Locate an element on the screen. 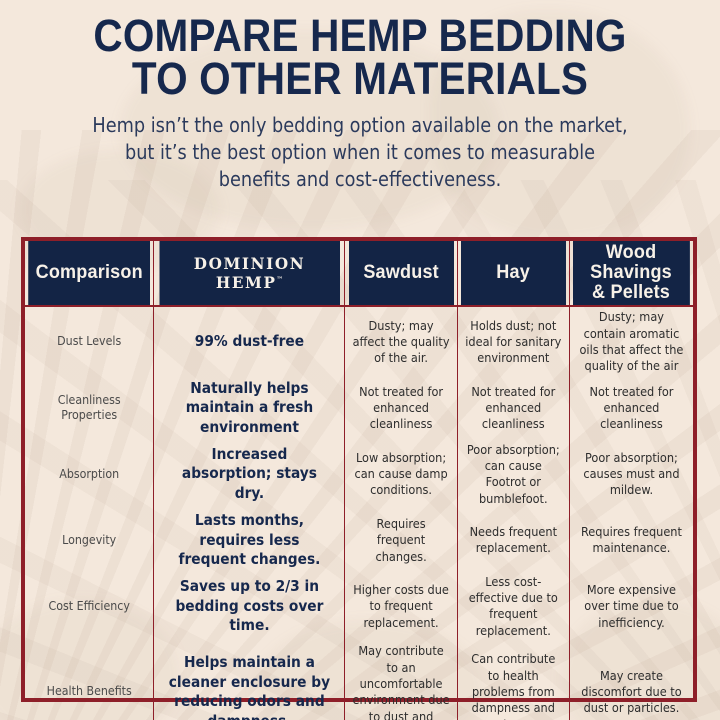  brand-logo-line-1: DOMINION is located at coordinates (249, 263).